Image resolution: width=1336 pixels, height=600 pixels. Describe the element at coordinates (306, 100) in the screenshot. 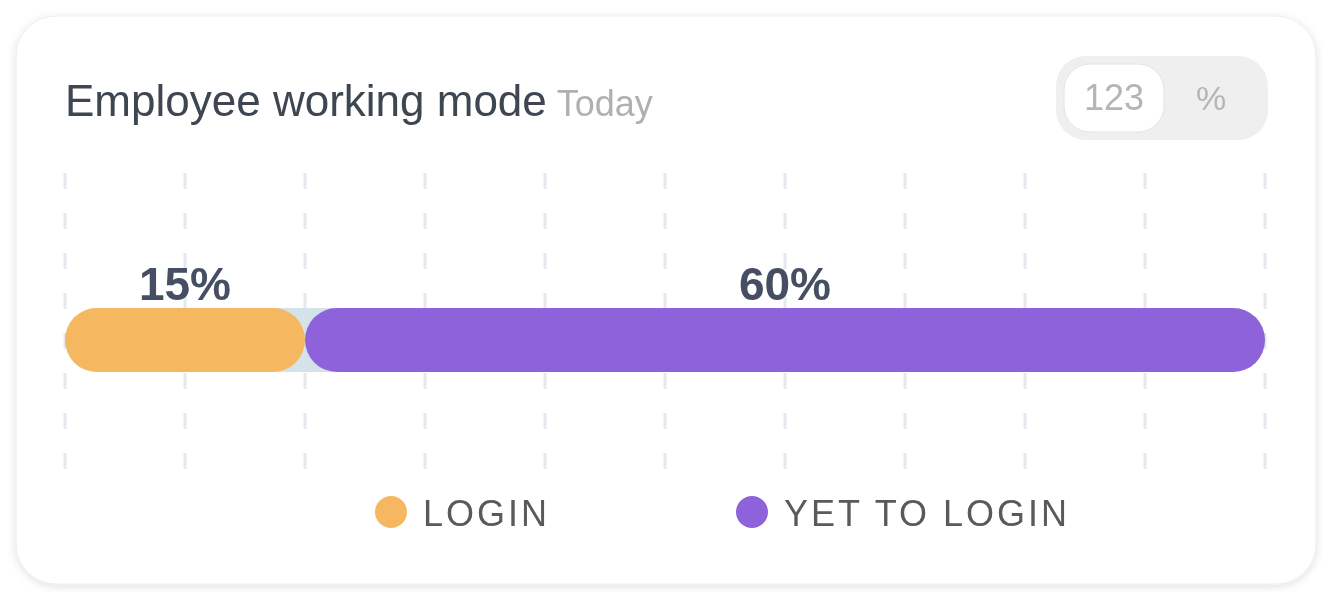

I see `chart-title: Employee working mode` at that location.